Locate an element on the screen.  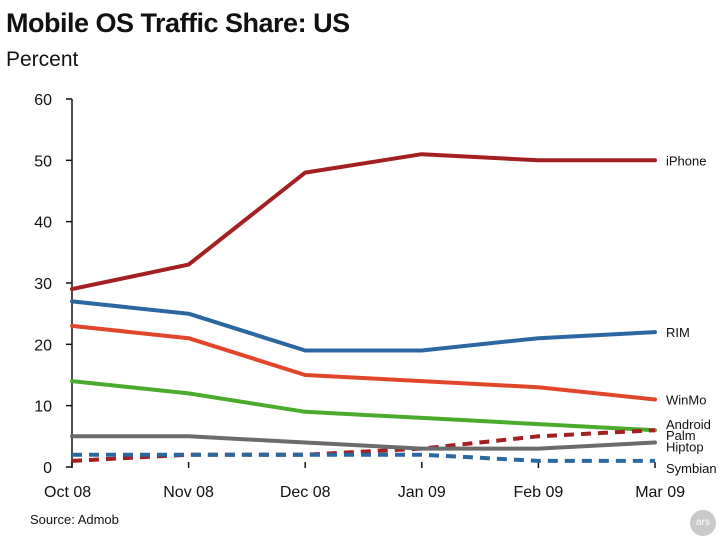
x-tick-label: Dec 08 is located at coordinates (305, 492).